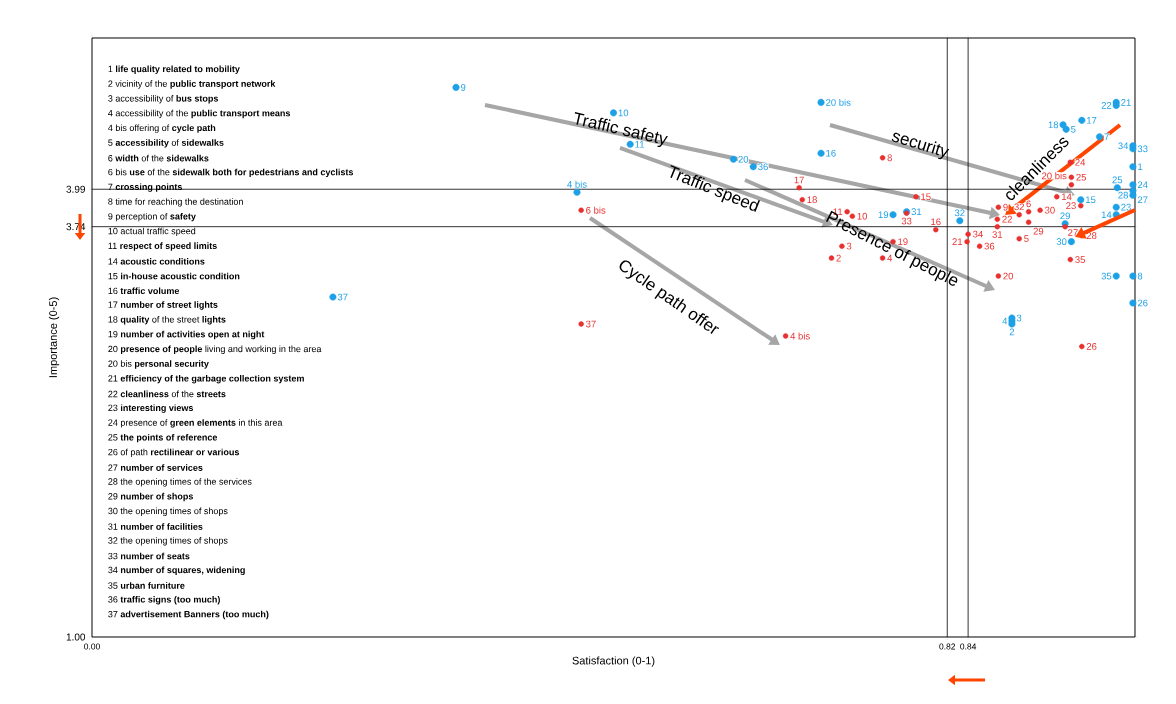 Image resolution: width=1176 pixels, height=704 pixels. What do you see at coordinates (92, 646) in the screenshot?
I see `x-tick-label: 0.00` at bounding box center [92, 646].